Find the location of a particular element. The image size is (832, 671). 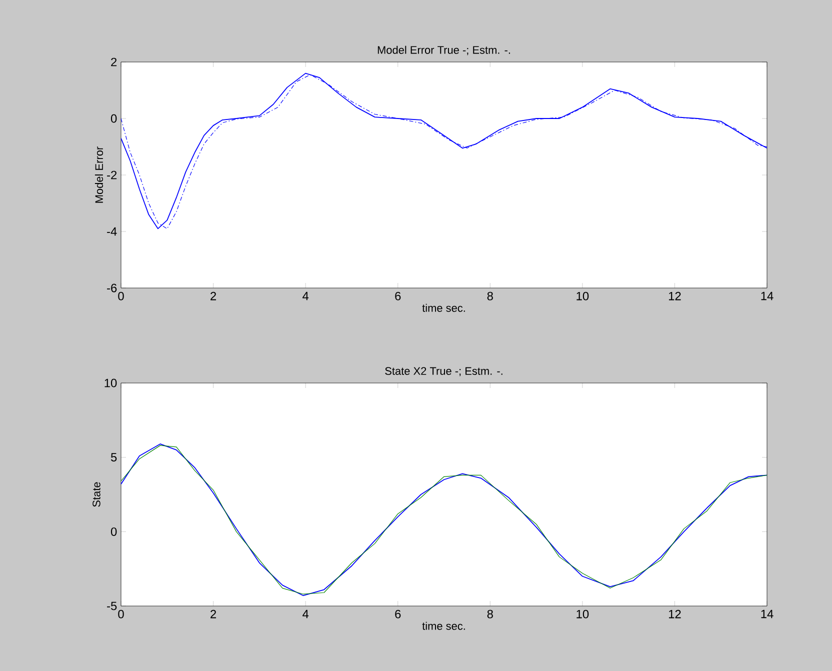

y-axis-title: Model Error is located at coordinates (99, 174).